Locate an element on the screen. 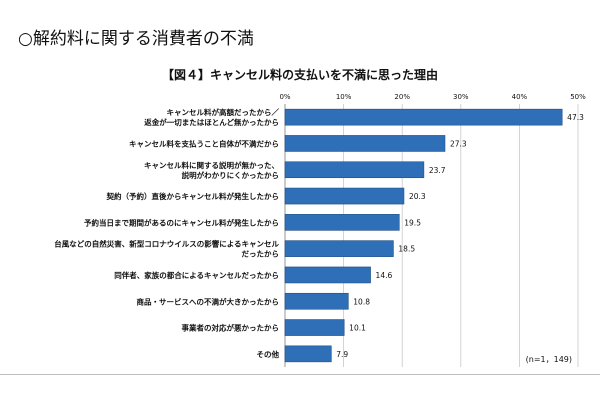  category-label: その他 is located at coordinates (268, 354).